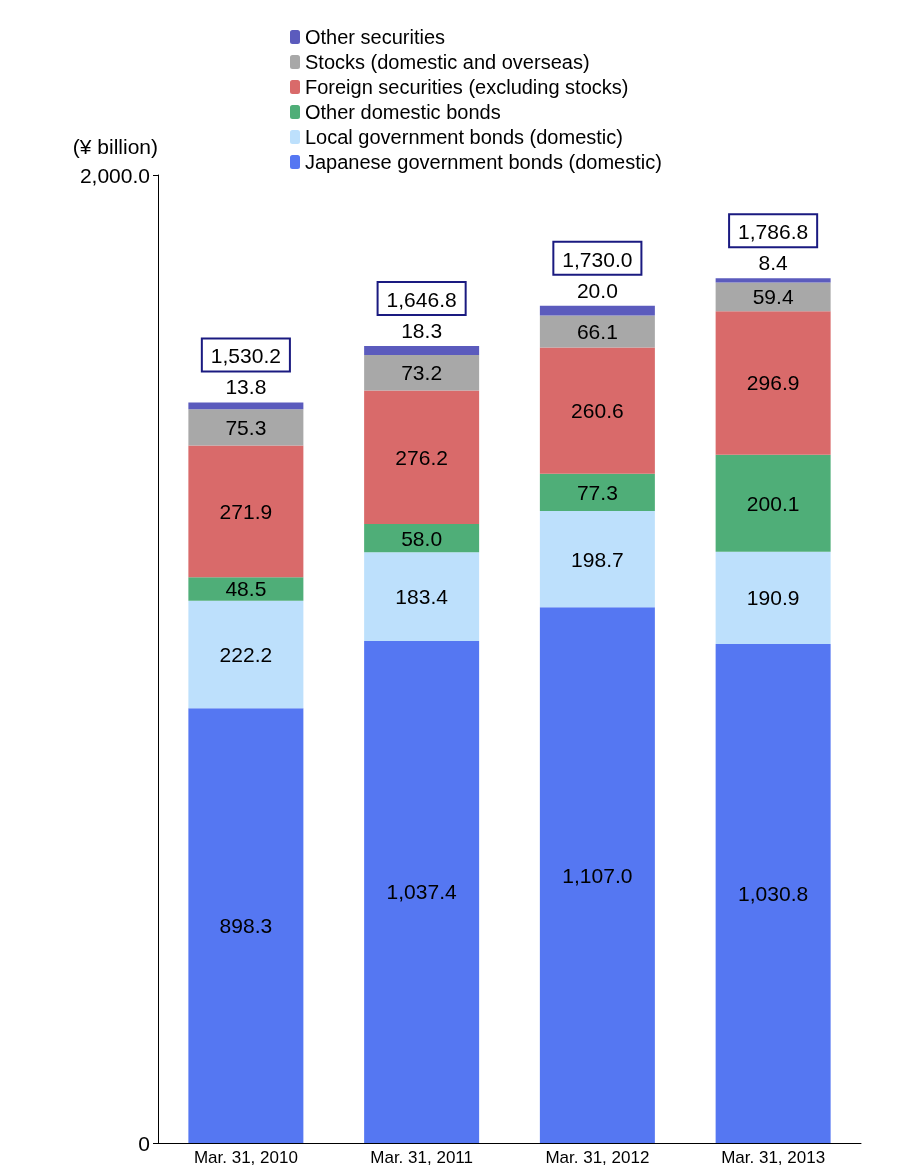  I want to click on data-label: 1,107.0, so click(597, 875).